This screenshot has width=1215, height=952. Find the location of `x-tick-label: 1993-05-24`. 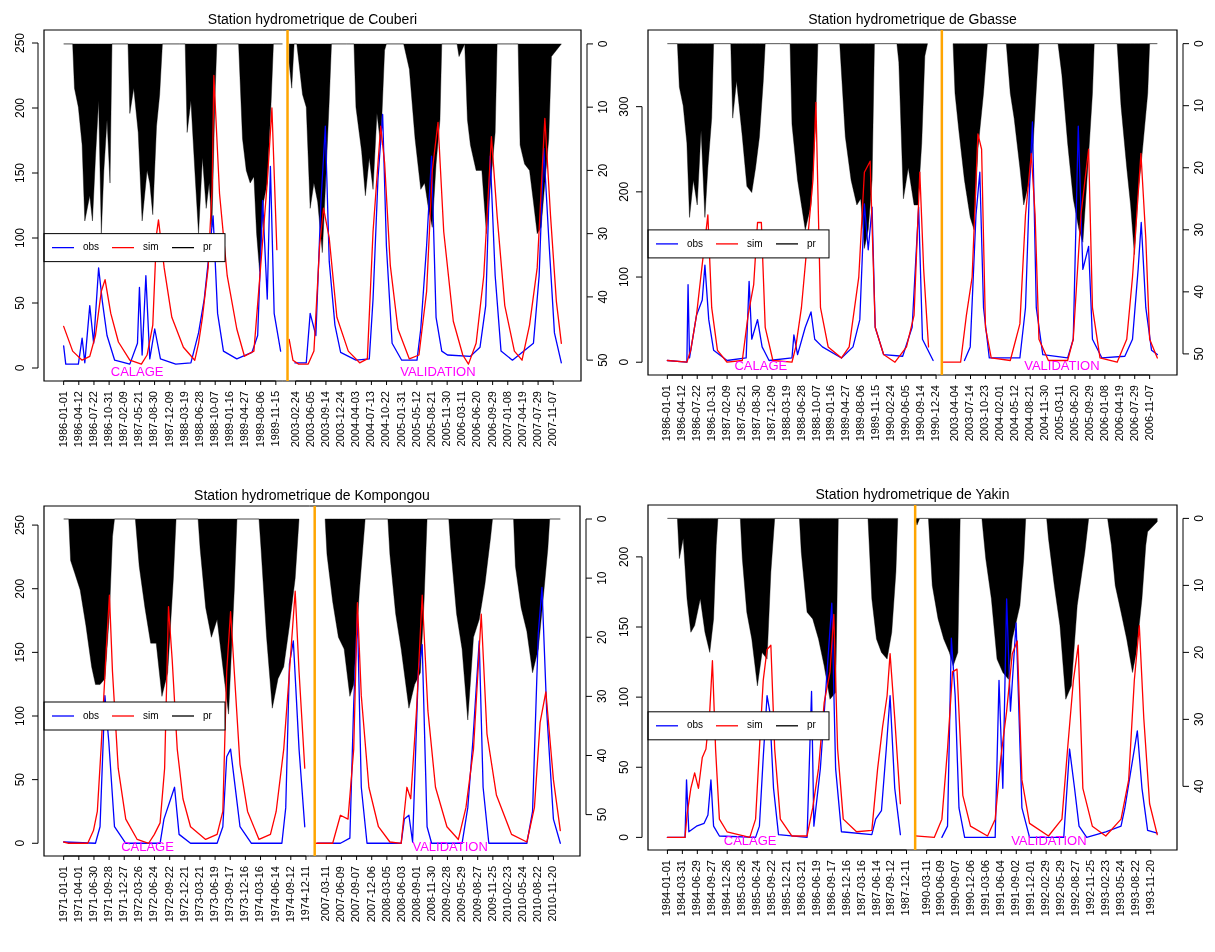

x-tick-label: 1993-05-24 is located at coordinates (1119, 888).